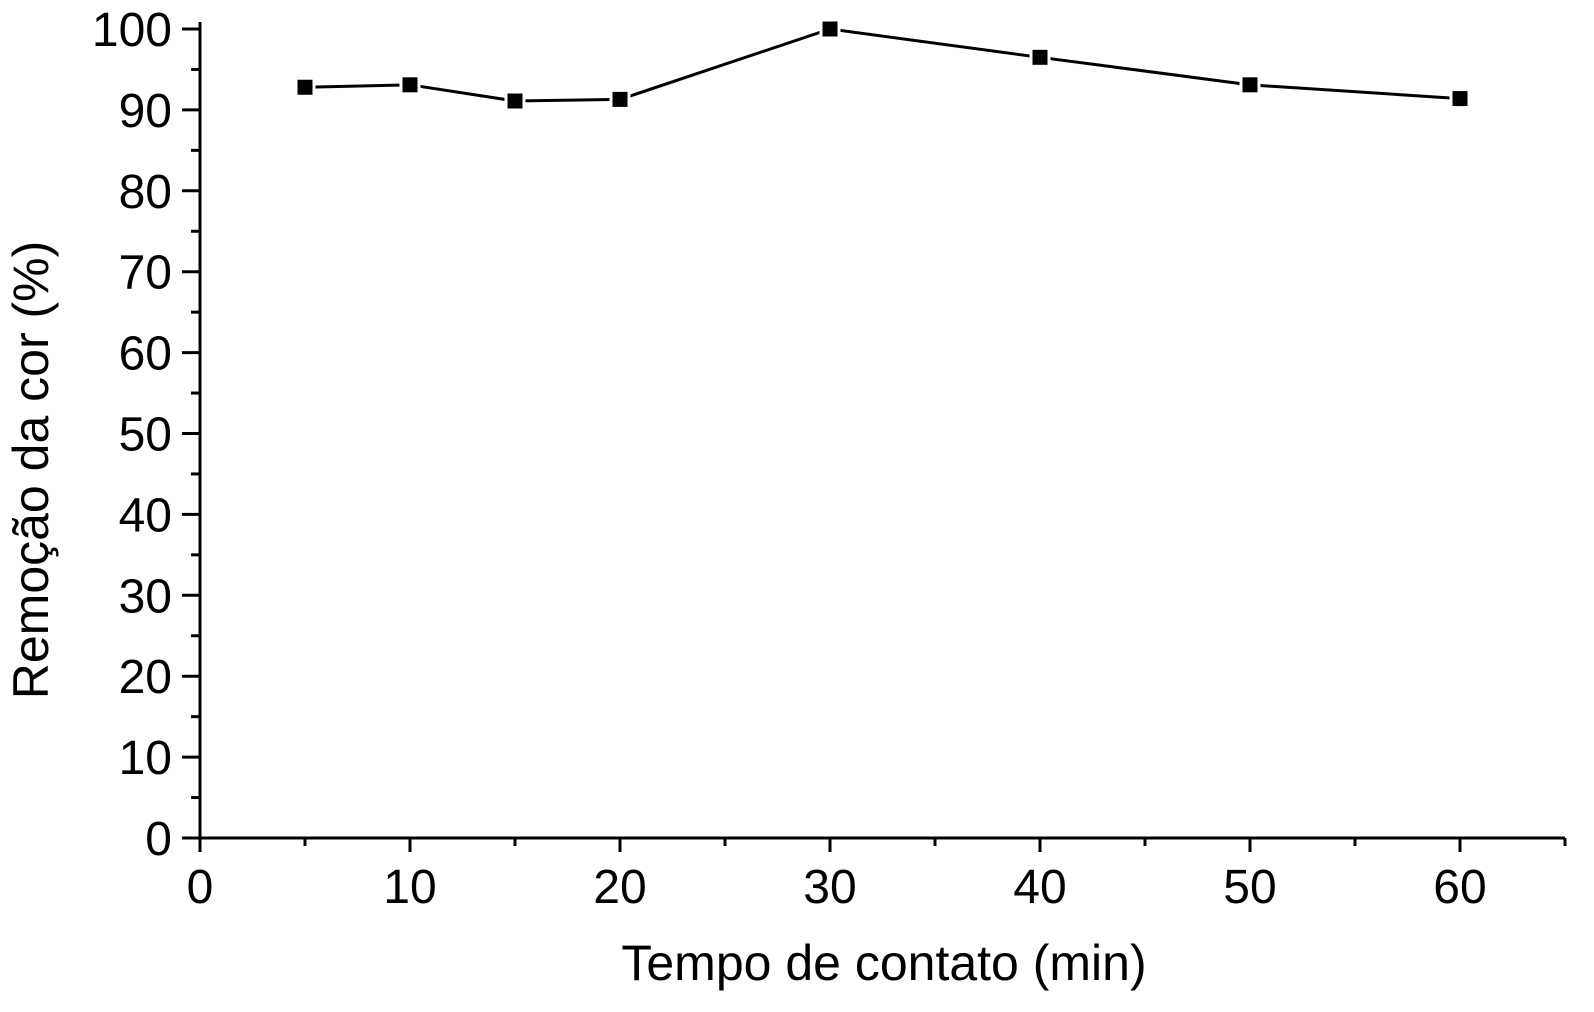  I want to click on markers-layer, so click(882, 65).